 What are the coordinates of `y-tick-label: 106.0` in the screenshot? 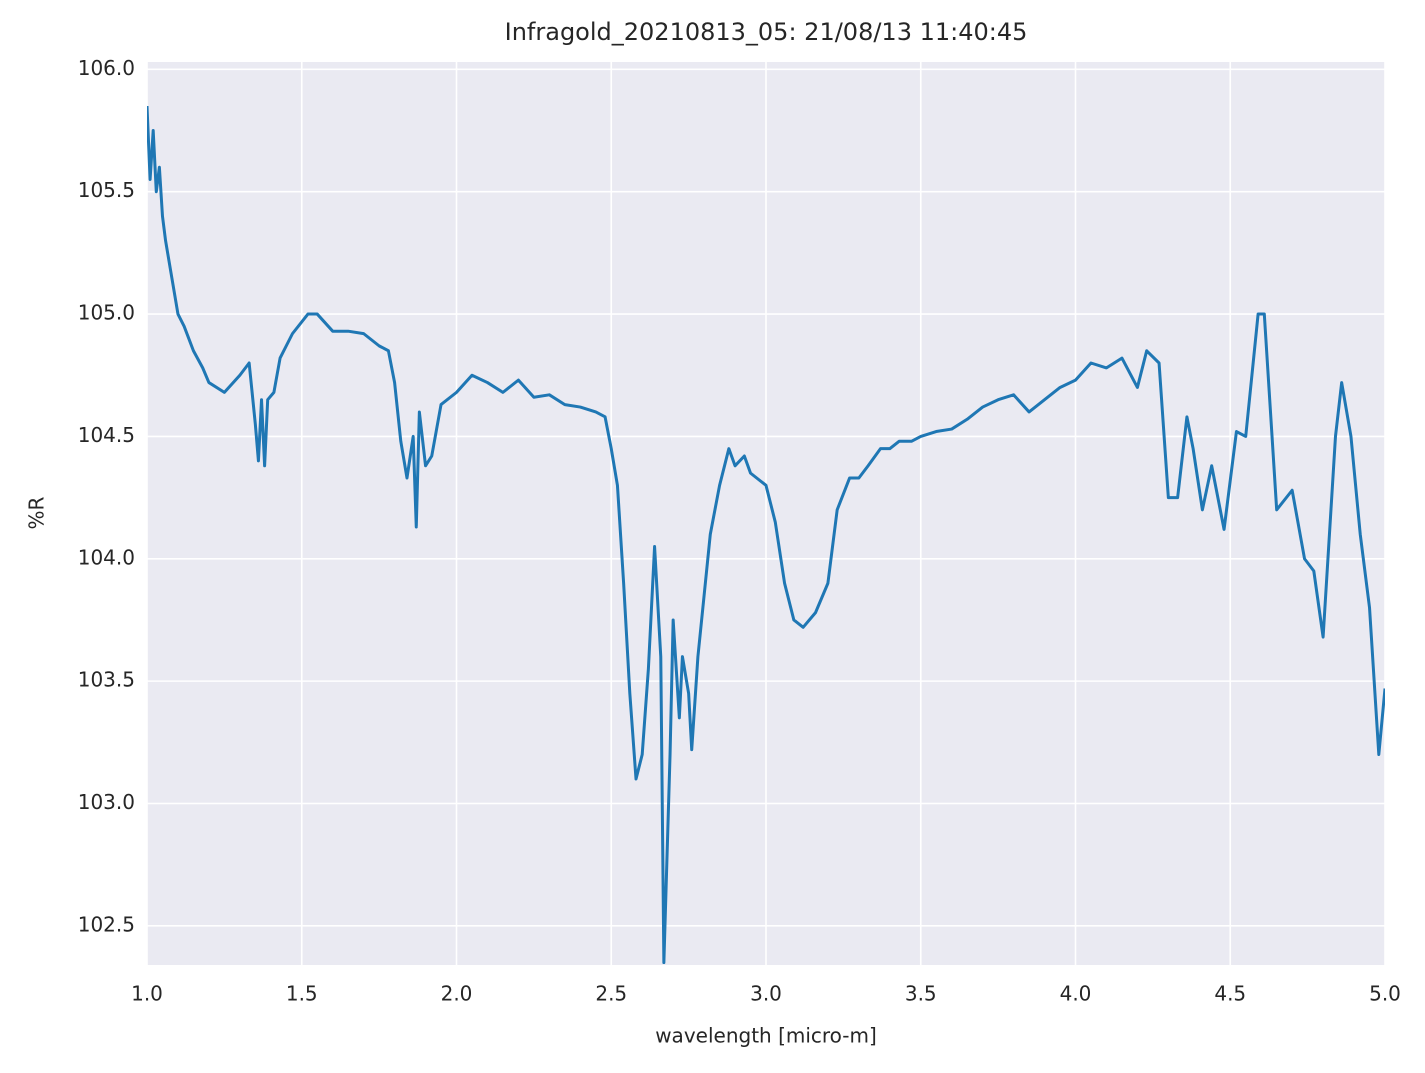 It's located at (106, 68).